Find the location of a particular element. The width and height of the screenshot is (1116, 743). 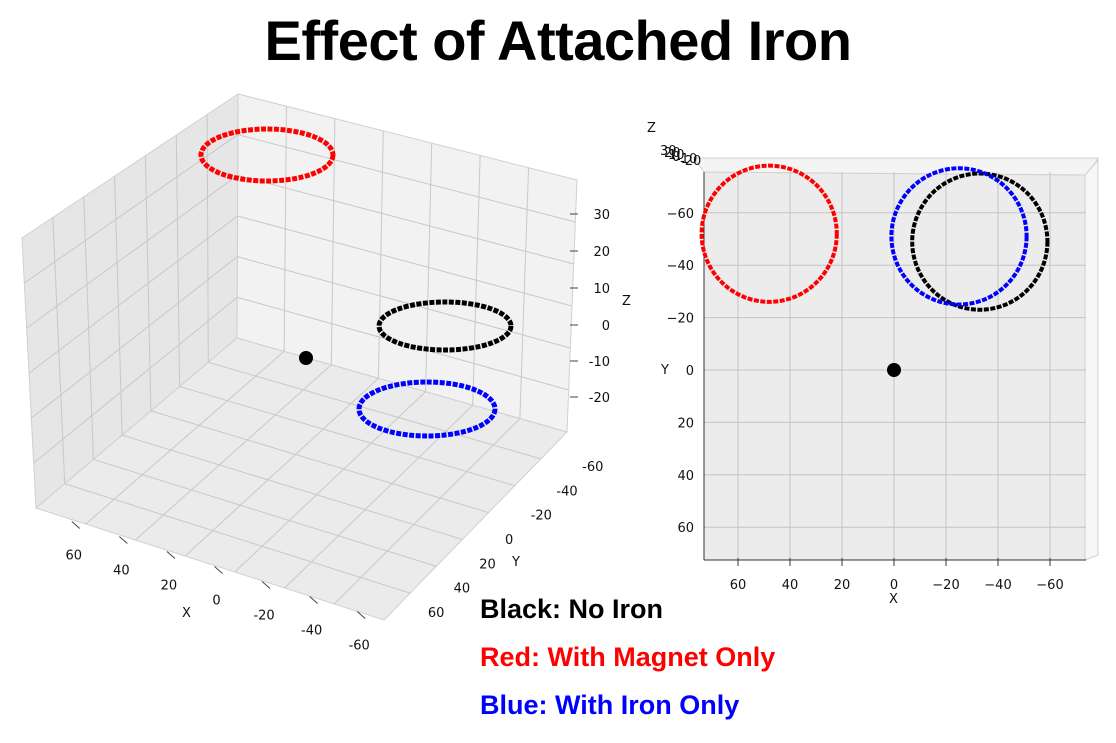

y-tick-label: -40 is located at coordinates (566, 491).